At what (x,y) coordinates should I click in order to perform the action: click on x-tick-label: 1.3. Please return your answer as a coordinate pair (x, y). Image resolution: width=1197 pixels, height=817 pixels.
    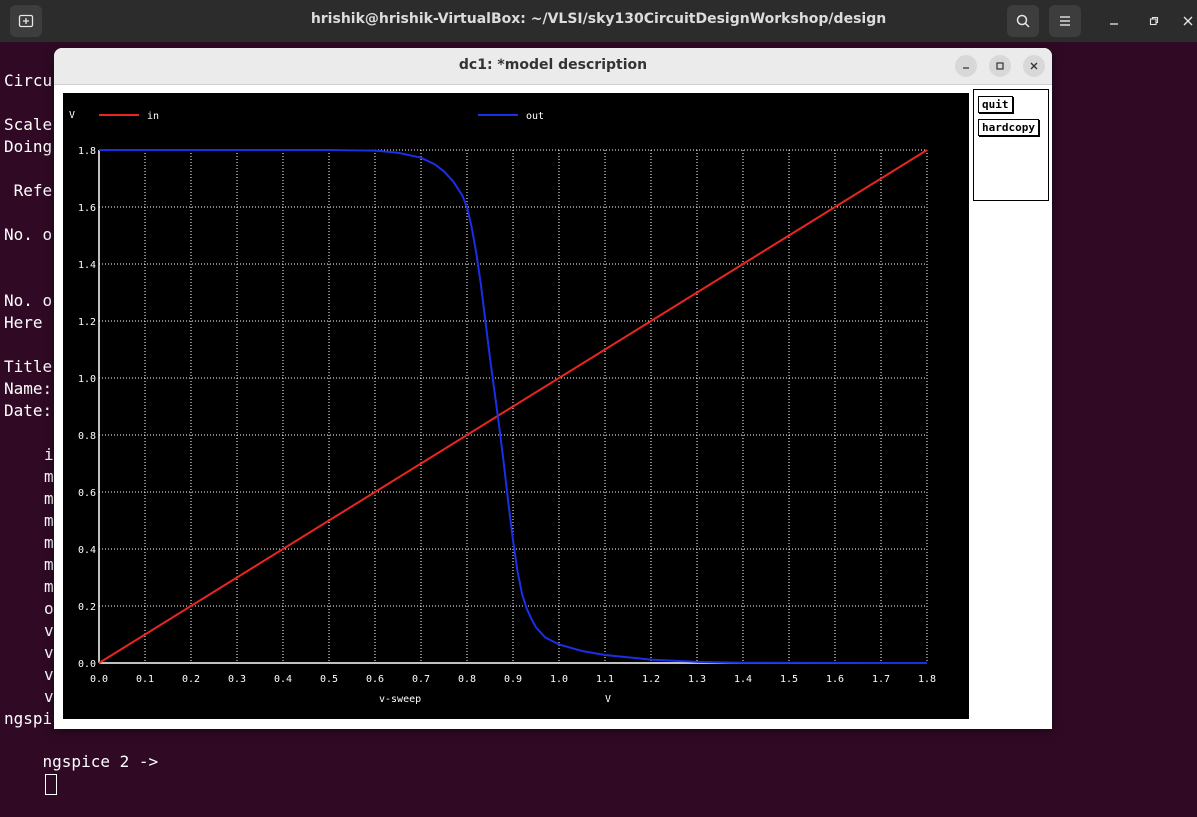
    Looking at the image, I should click on (697, 679).